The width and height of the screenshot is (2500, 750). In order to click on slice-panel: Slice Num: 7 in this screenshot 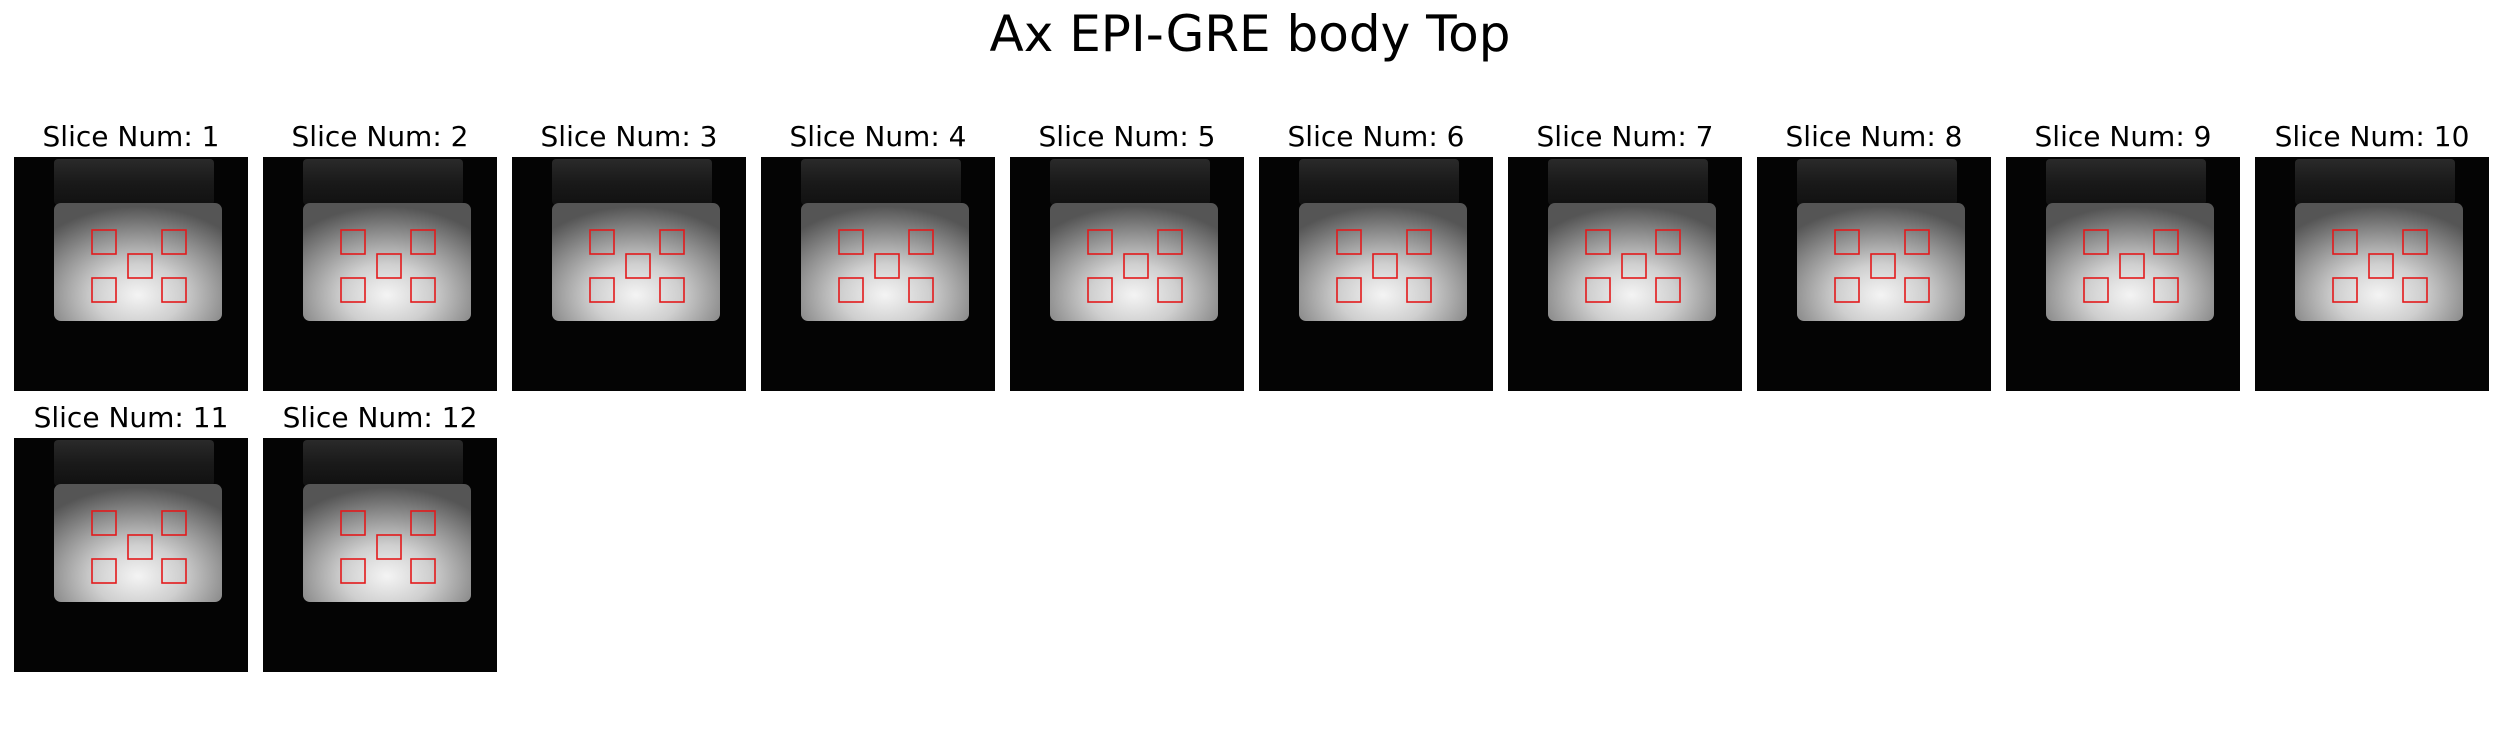, I will do `click(1625, 254)`.